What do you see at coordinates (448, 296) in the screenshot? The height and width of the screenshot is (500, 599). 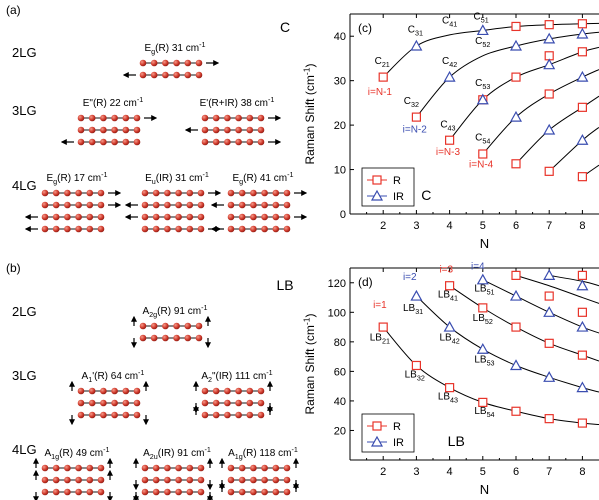 I see `mode-annotation: LB41` at bounding box center [448, 296].